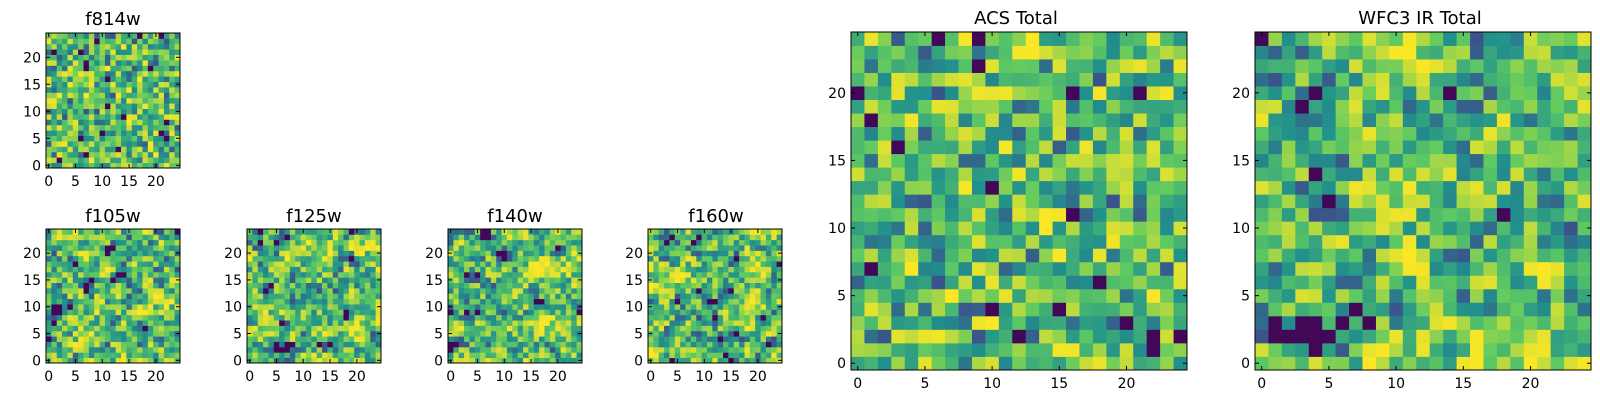  Describe the element at coordinates (477, 377) in the screenshot. I see `x-tick-label: 5` at that location.